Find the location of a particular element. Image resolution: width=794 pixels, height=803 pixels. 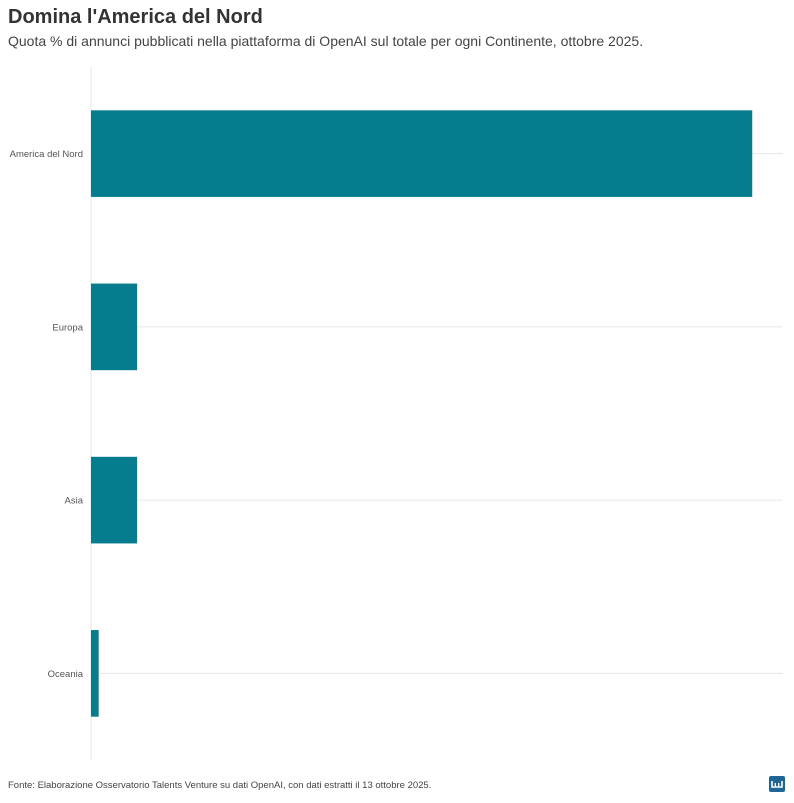

category-label: Oceania is located at coordinates (66, 674).